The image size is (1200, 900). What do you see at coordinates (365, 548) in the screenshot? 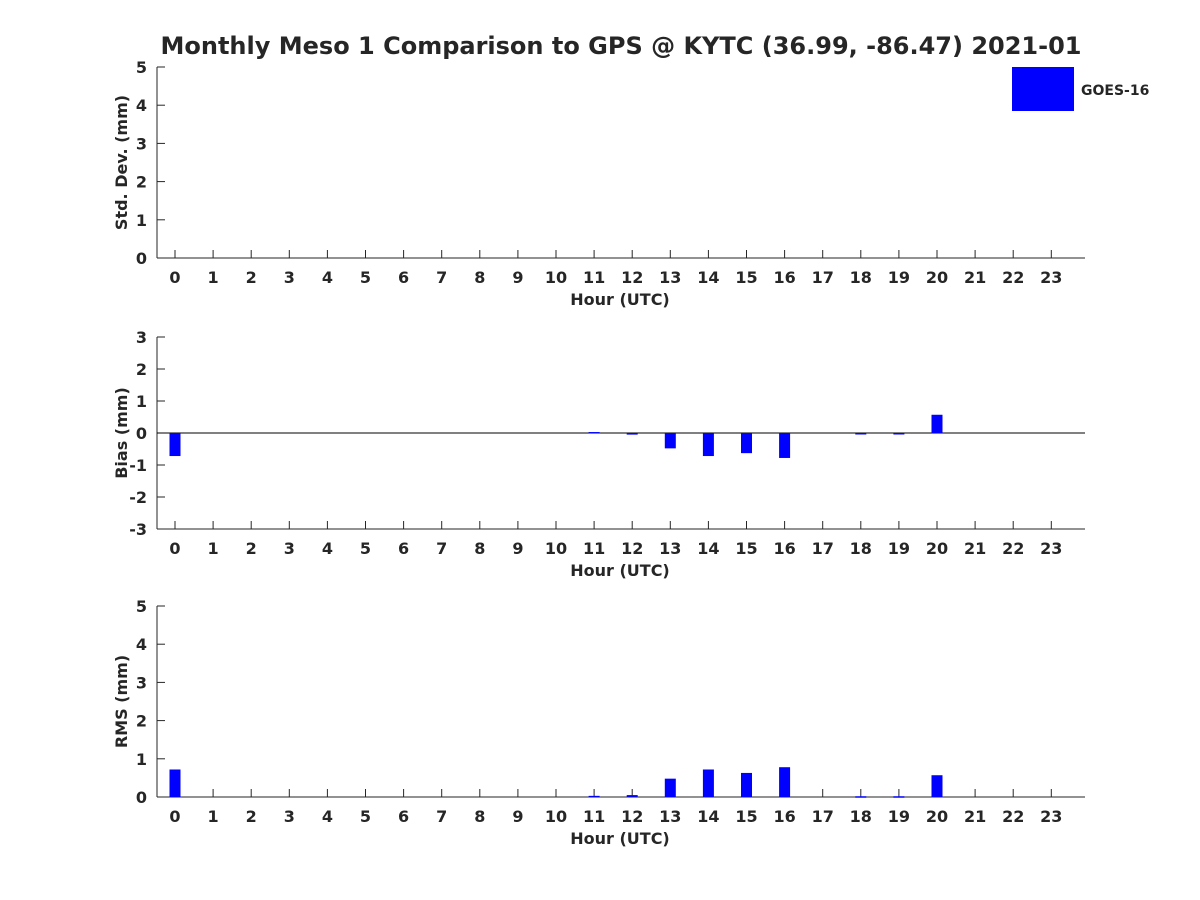
I see `x-tick-label: 5` at bounding box center [365, 548].